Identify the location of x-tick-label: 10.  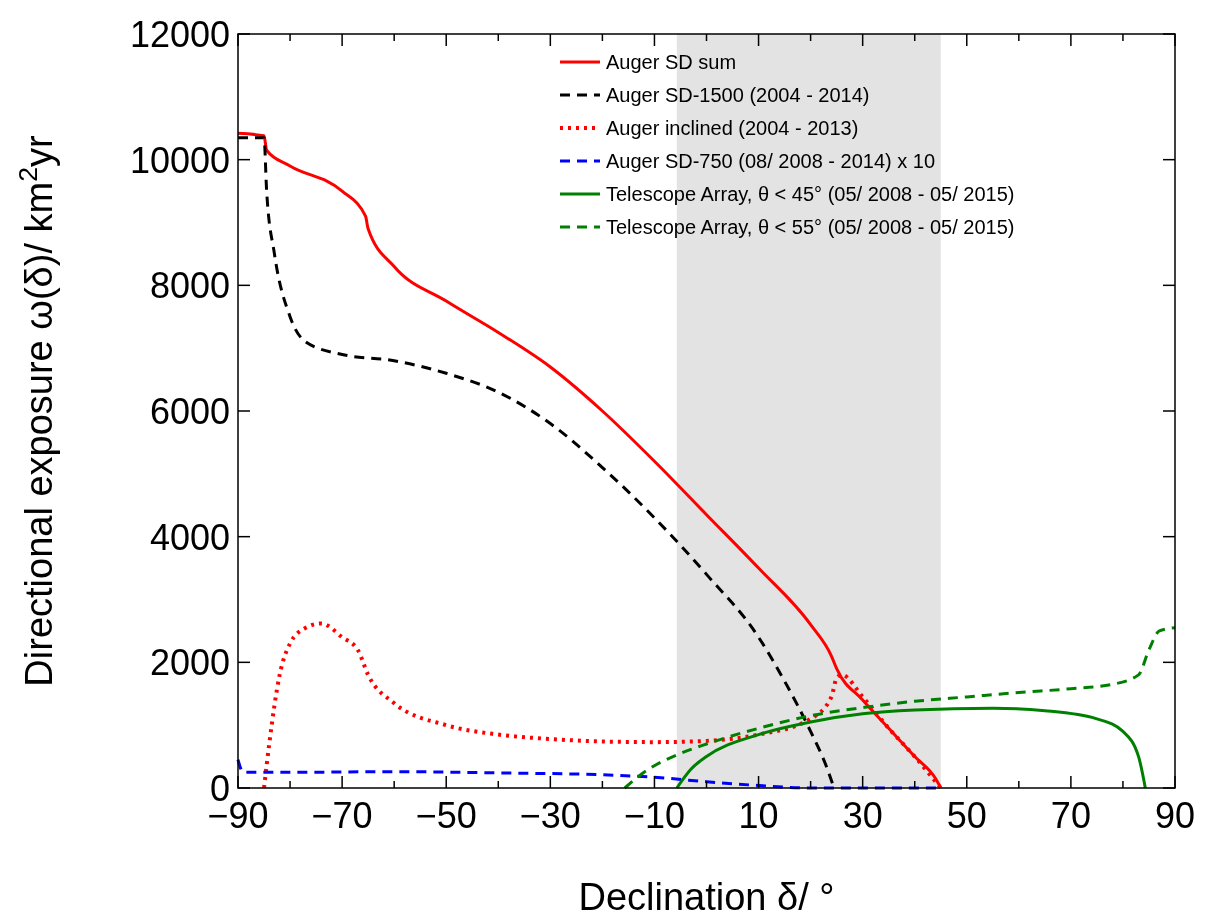
(758, 815).